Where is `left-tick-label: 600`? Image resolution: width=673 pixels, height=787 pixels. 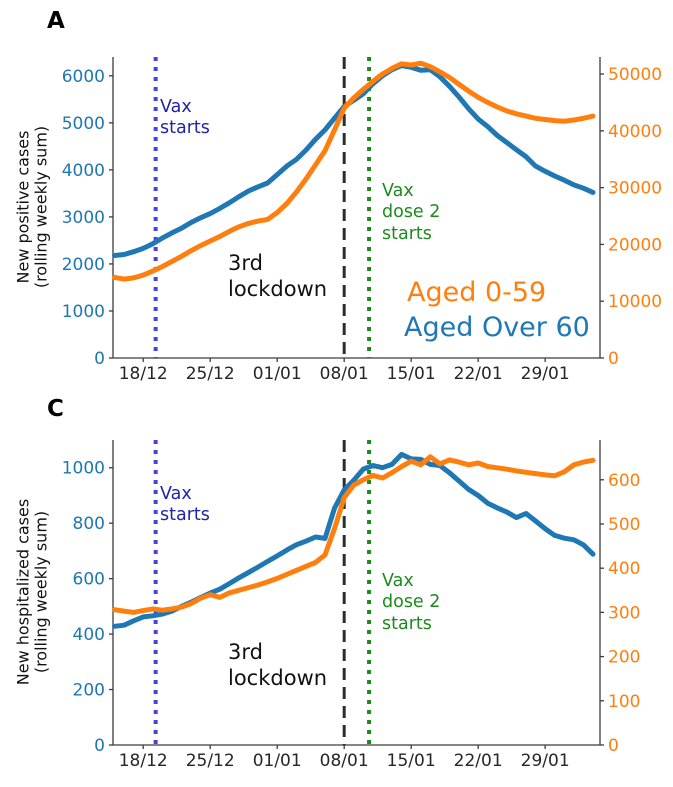
left-tick-label: 600 is located at coordinates (89, 580).